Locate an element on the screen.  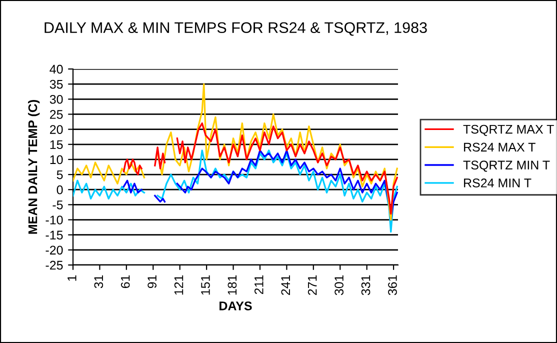
x-tick-label: 31 is located at coordinates (99, 281).